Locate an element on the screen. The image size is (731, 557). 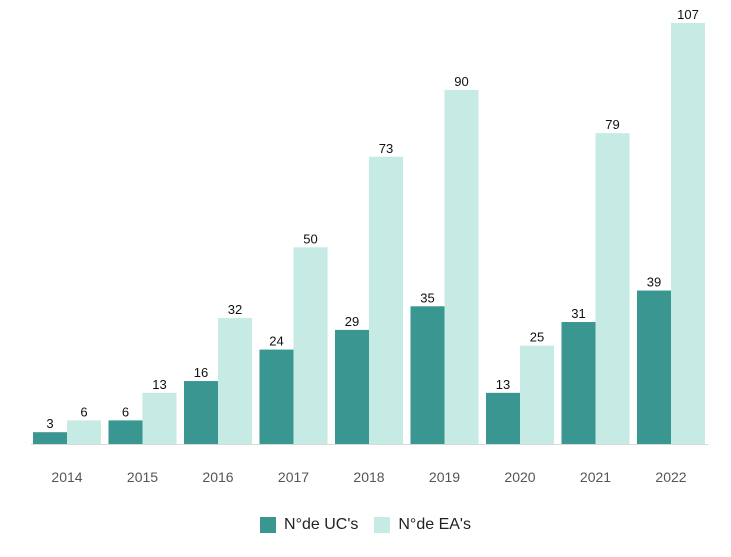
x-tick-label-2018: 2018 is located at coordinates (368, 477).